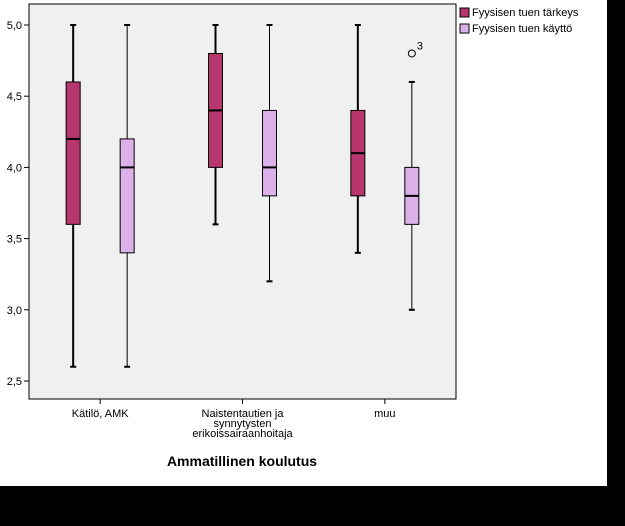  What do you see at coordinates (14, 97) in the screenshot?
I see `y-tick-label: 4,5` at bounding box center [14, 97].